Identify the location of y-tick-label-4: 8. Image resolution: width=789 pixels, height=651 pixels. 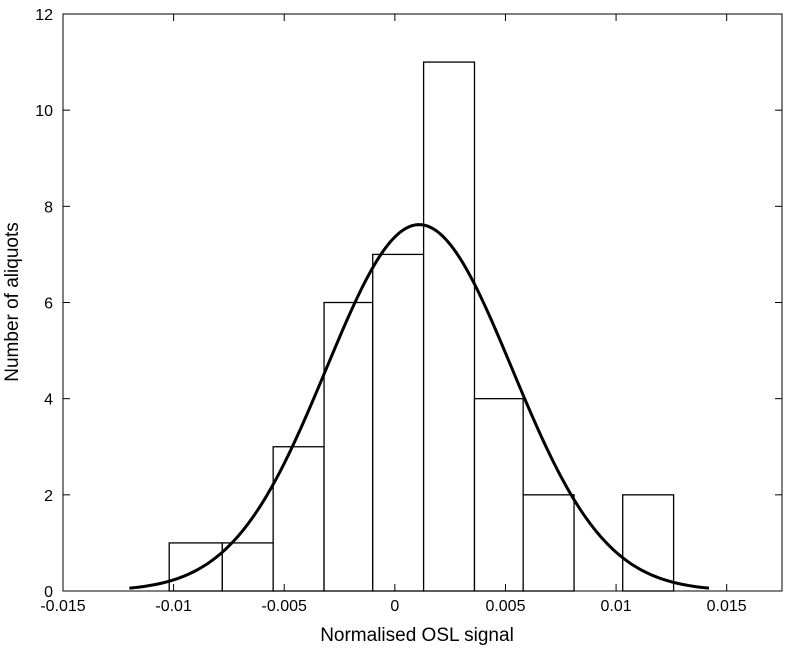
(48, 207).